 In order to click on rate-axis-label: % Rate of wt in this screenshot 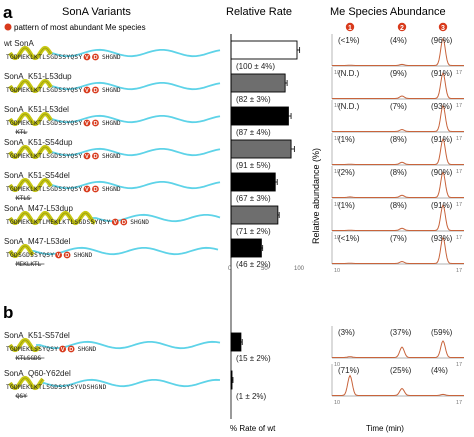, I will do `click(253, 428)`.